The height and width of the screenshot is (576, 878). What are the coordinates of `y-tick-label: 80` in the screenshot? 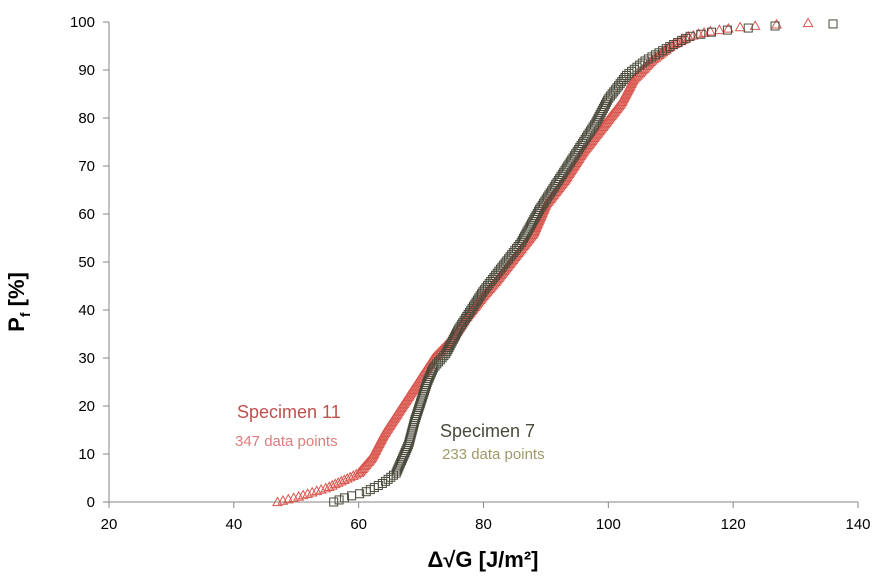 It's located at (86, 118).